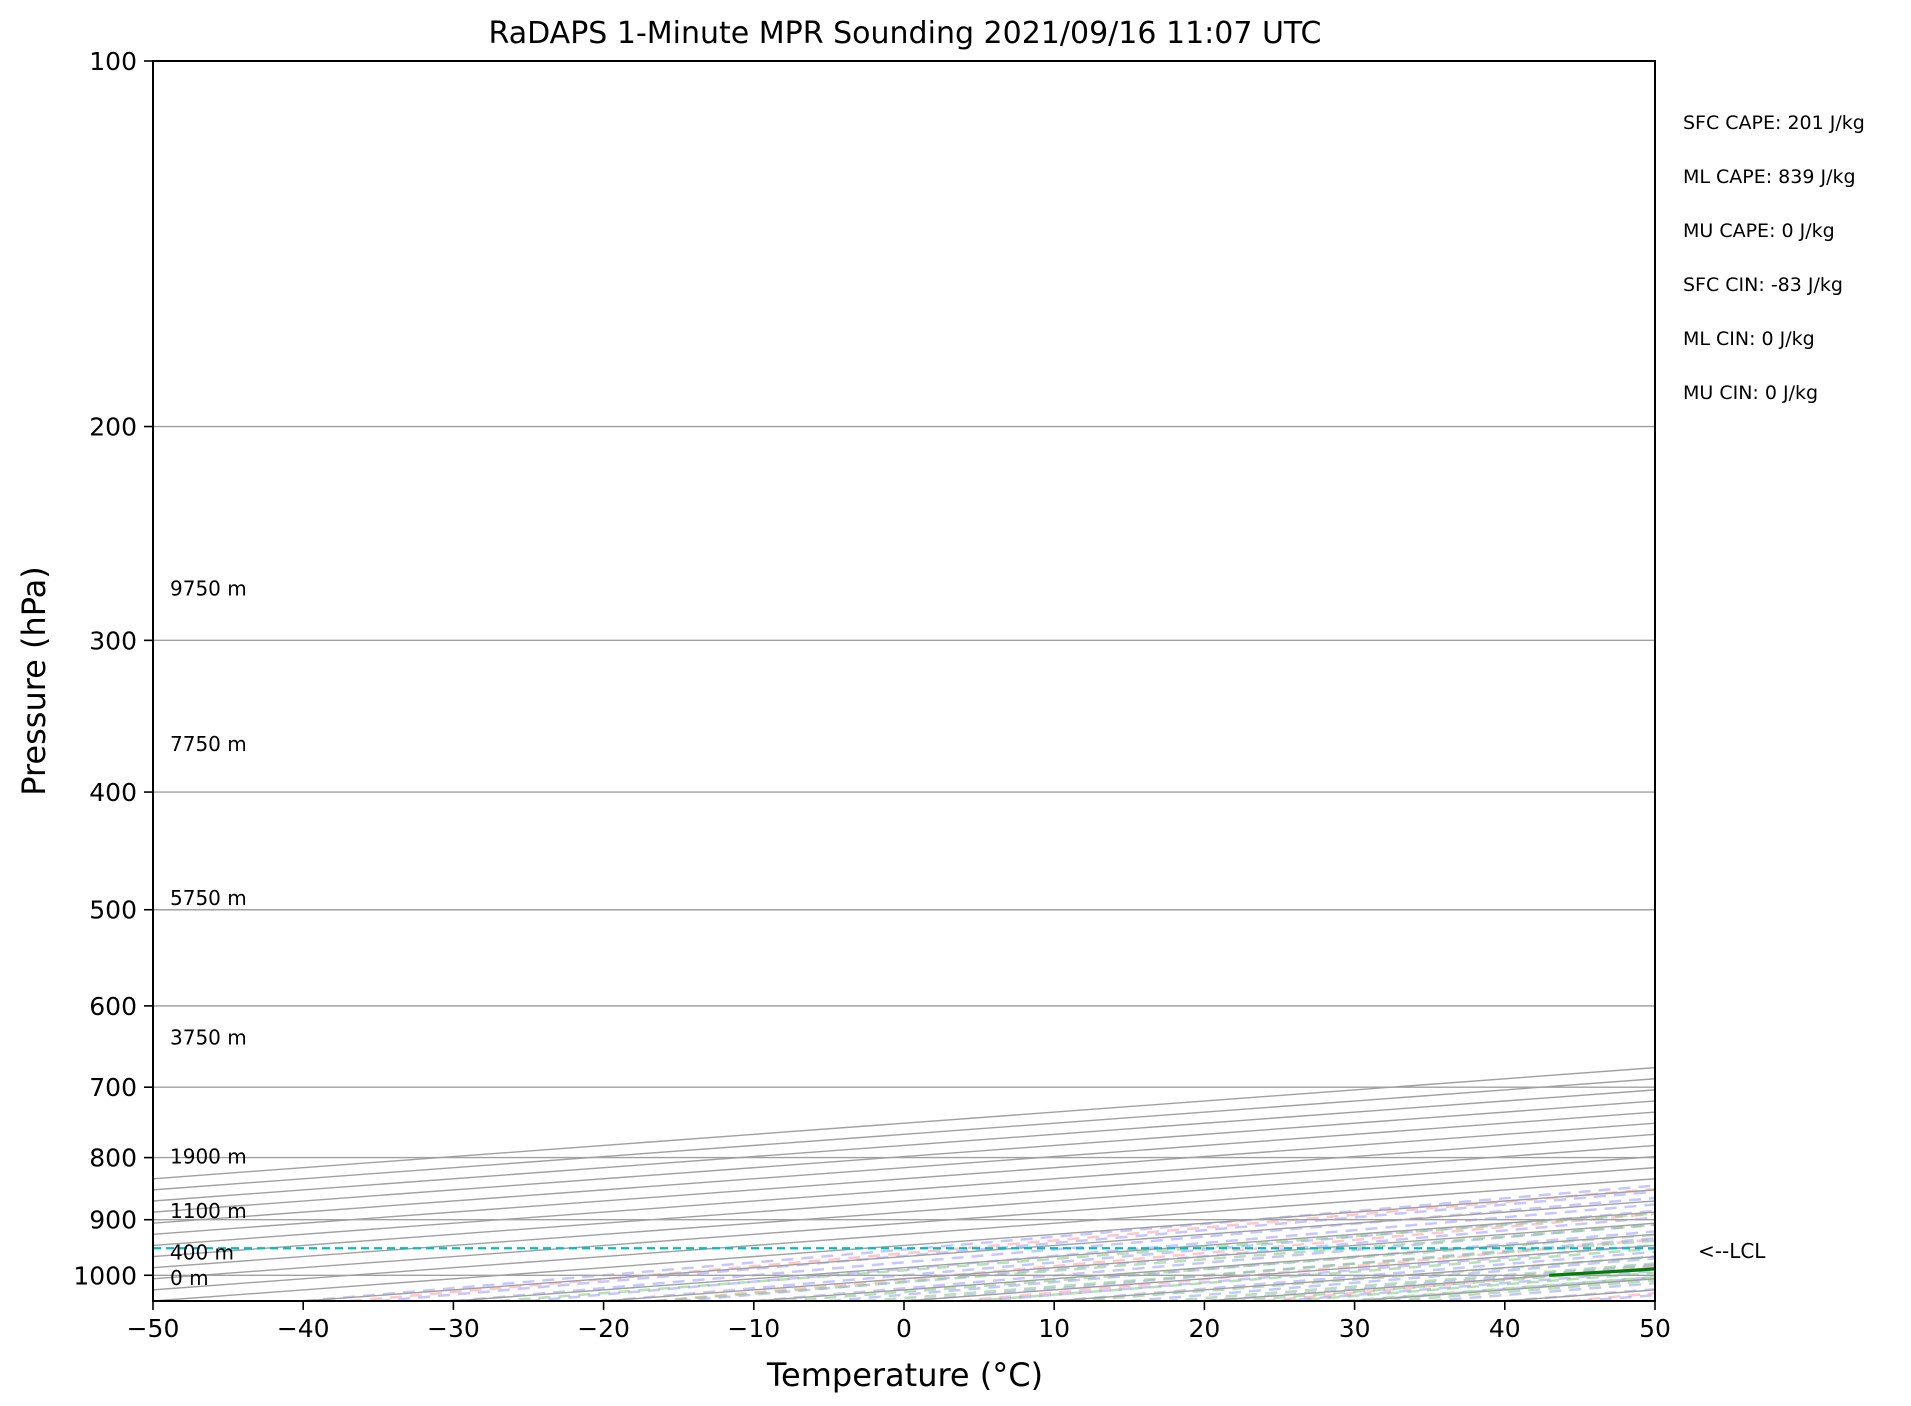  I want to click on temperature-line, so click(1795, 940).